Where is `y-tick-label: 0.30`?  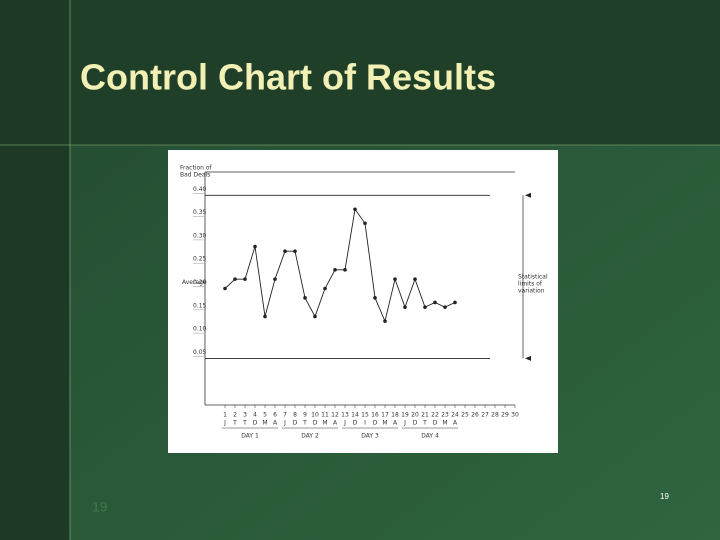 y-tick-label: 0.30 is located at coordinates (200, 235).